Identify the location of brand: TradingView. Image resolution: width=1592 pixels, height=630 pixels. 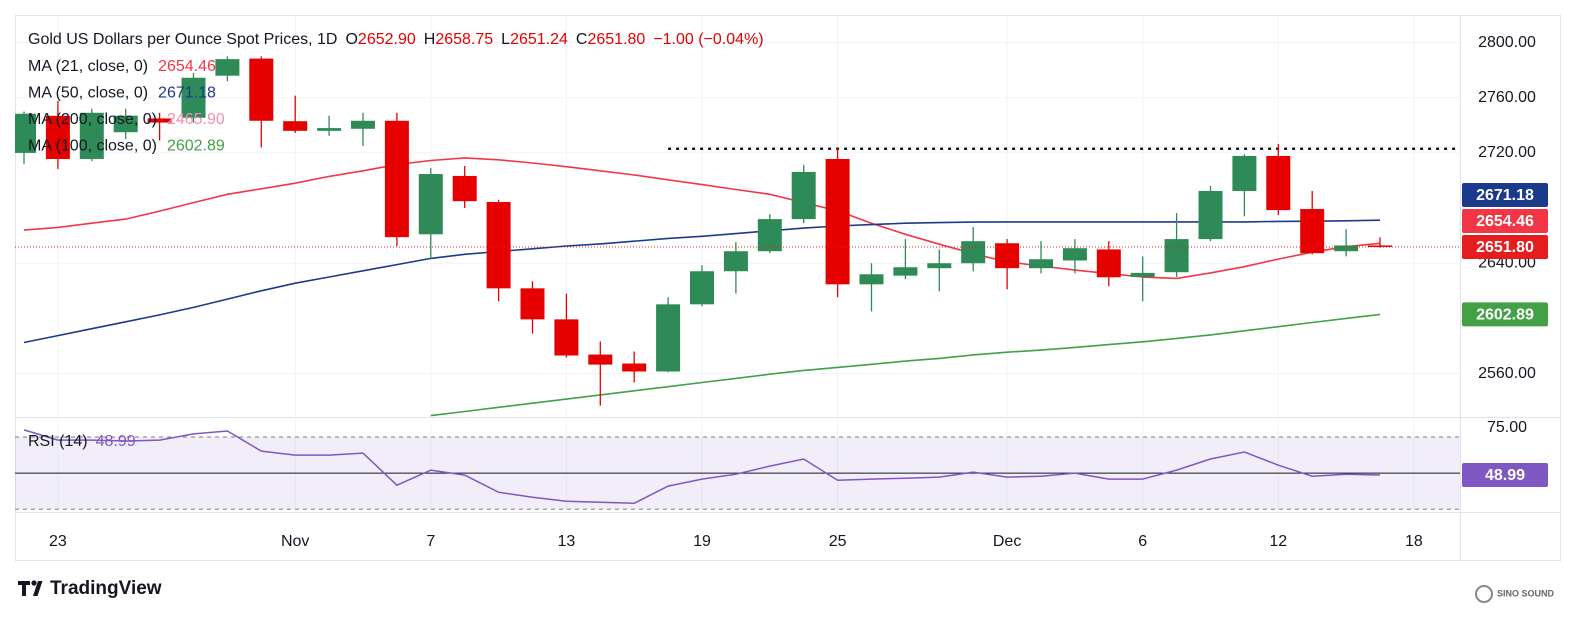
(106, 588).